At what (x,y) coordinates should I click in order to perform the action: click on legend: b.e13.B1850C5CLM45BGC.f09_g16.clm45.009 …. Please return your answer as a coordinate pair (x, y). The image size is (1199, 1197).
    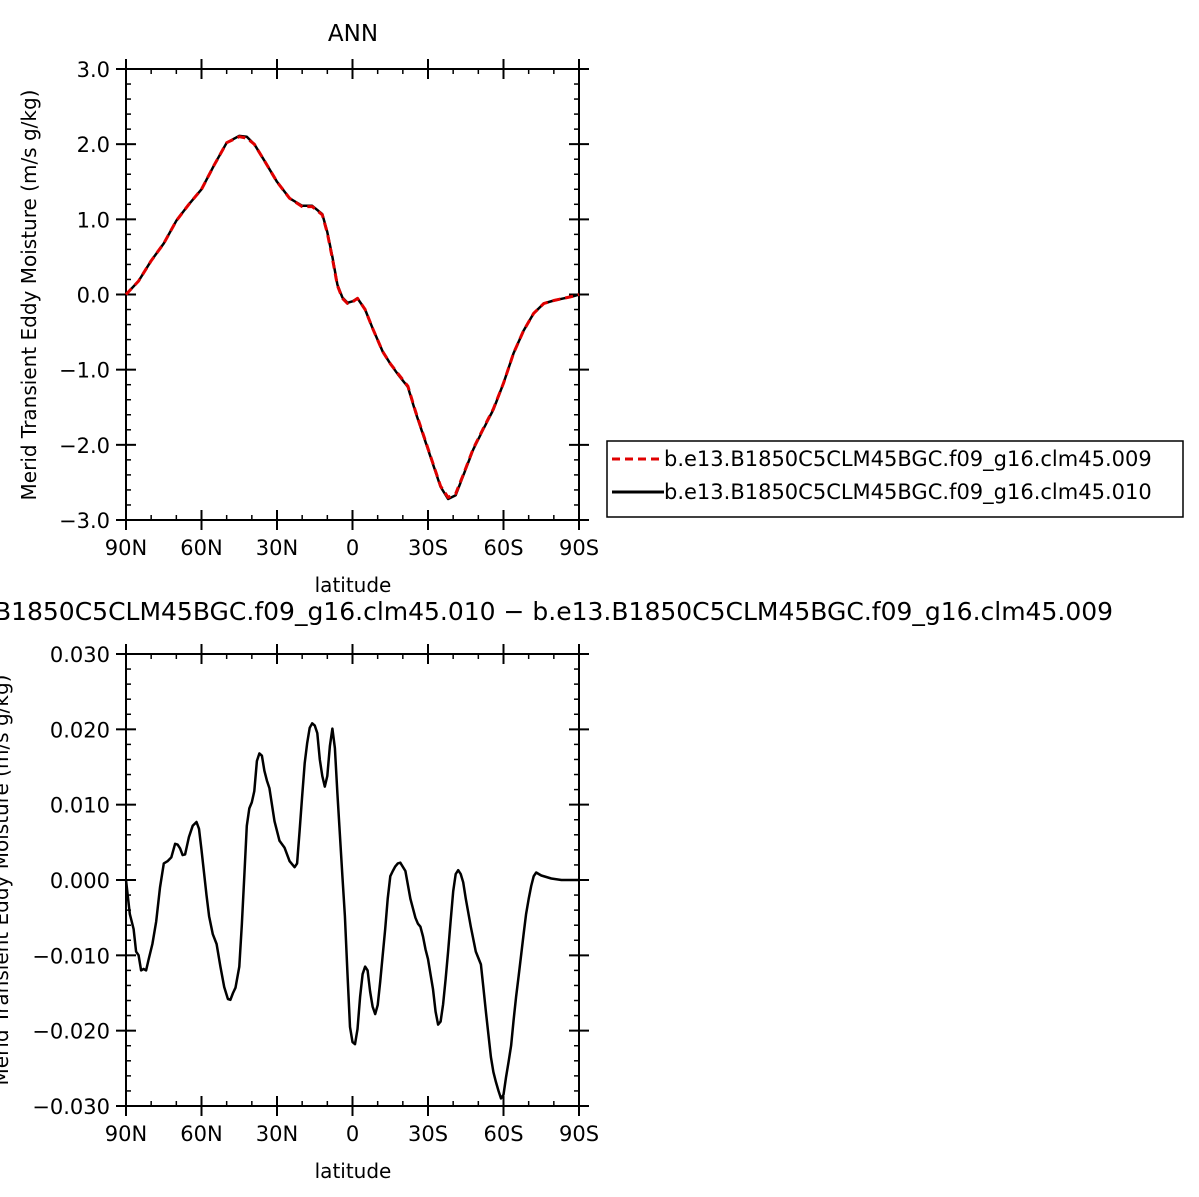
    Looking at the image, I should click on (895, 479).